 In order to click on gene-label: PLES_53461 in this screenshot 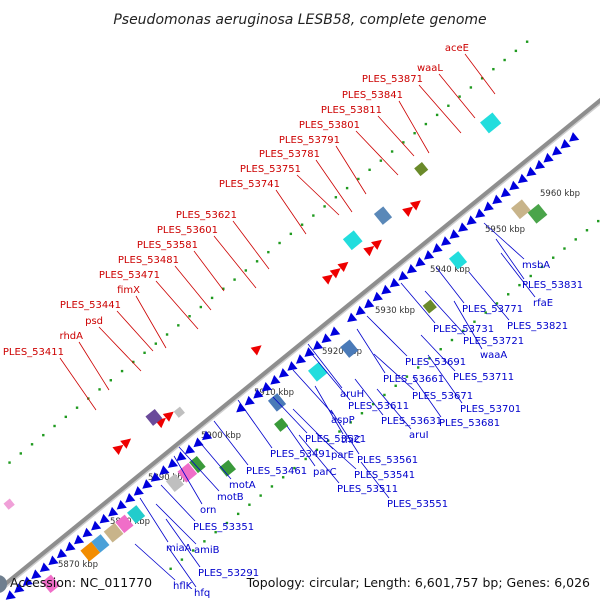, I will do `click(276, 471)`.